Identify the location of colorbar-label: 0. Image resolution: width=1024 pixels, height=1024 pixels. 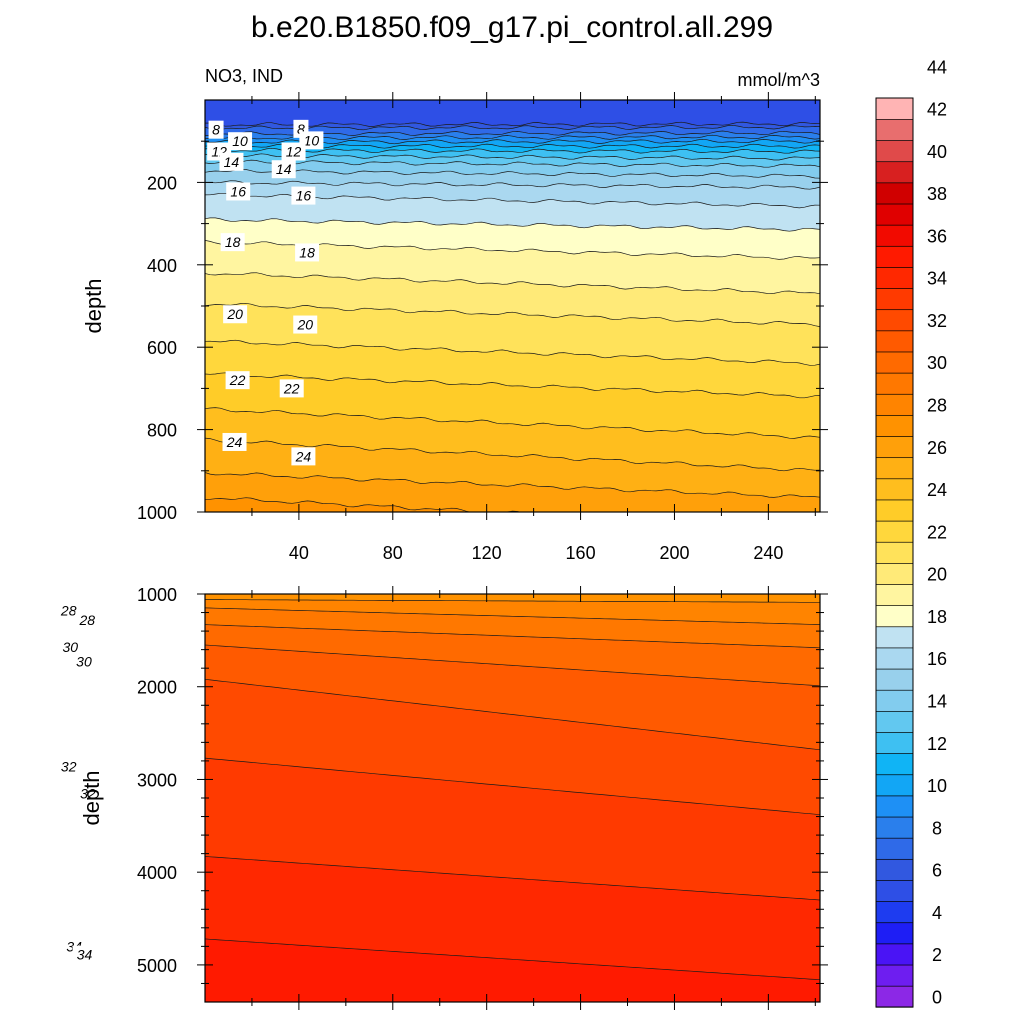
(937, 997).